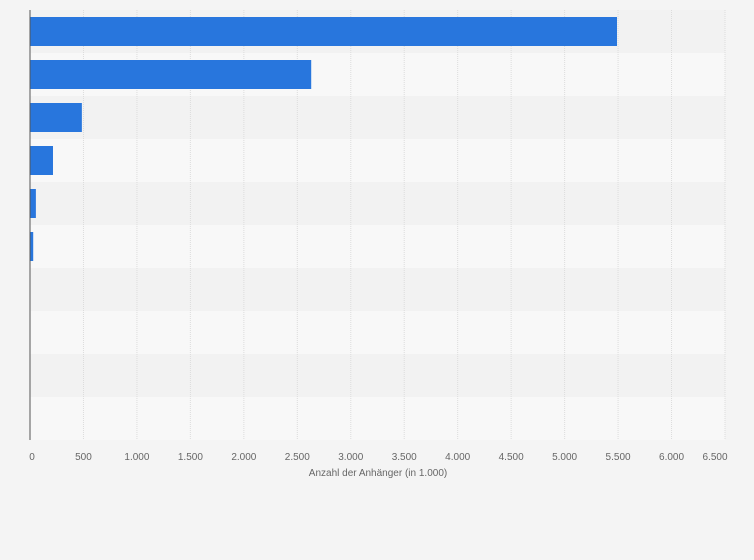 The height and width of the screenshot is (560, 754). Describe the element at coordinates (297, 457) in the screenshot. I see `x-tick-label: 2.500` at that location.